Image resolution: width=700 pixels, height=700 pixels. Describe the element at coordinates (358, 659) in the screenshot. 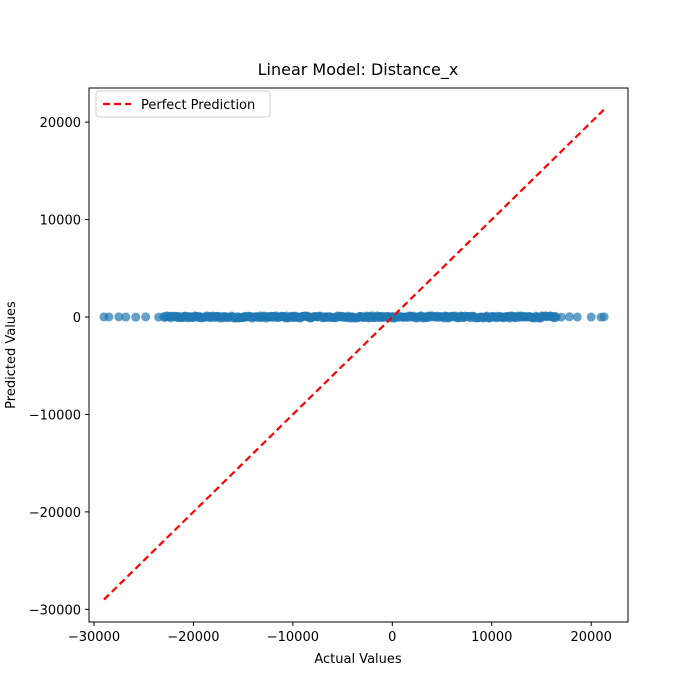

I see `x-axis-label: Actual Values` at that location.